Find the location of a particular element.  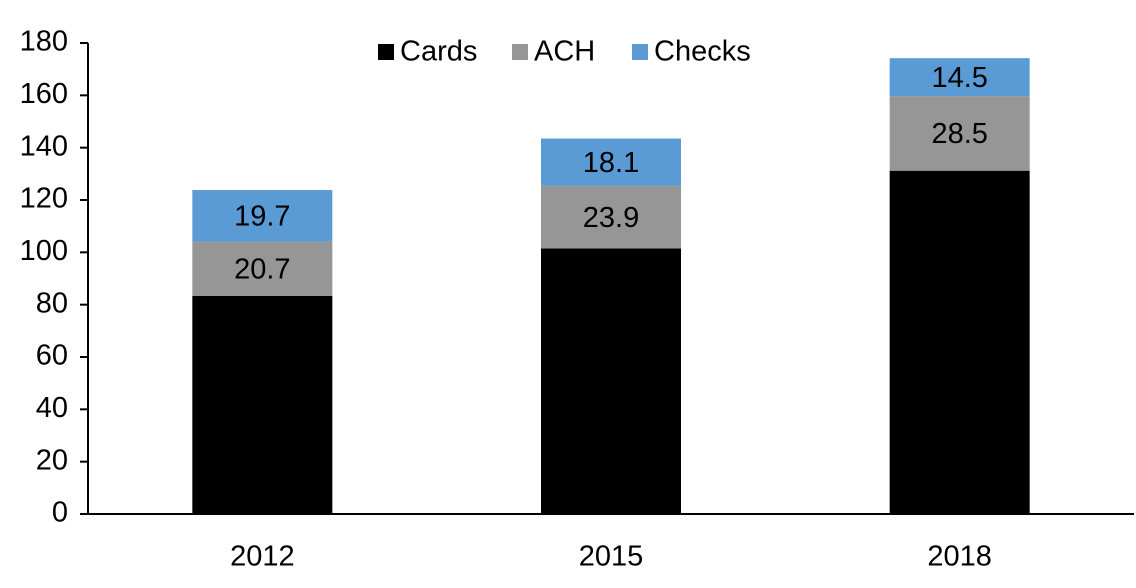

data-label: 18.1 is located at coordinates (611, 163).